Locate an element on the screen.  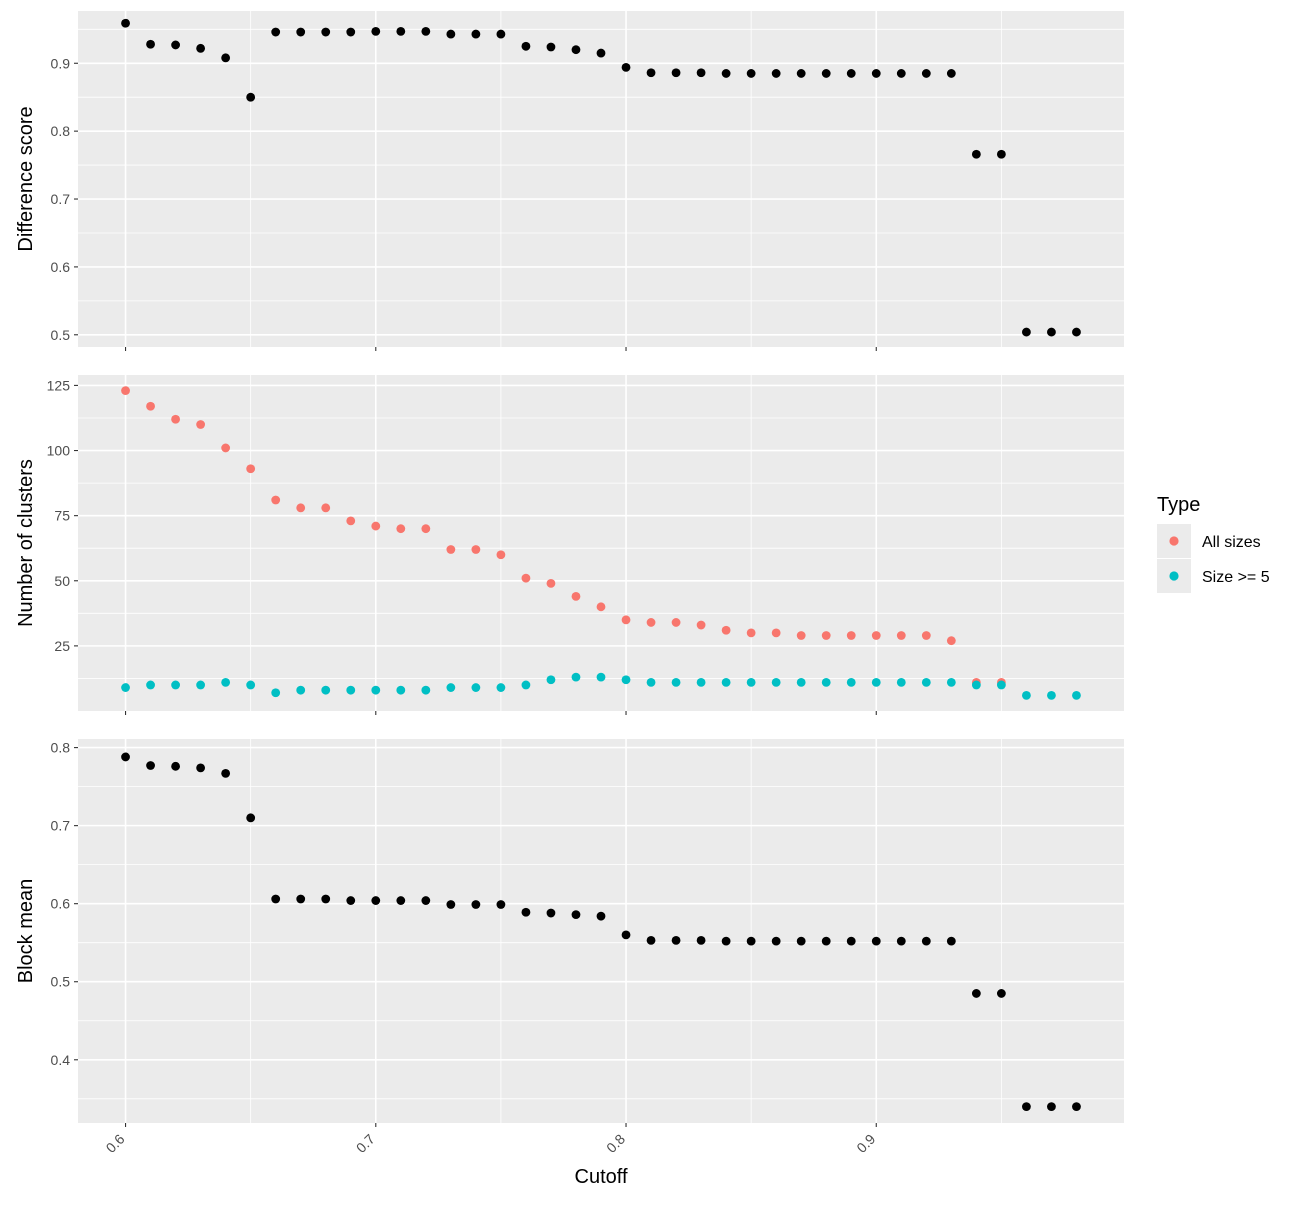
y-tick-label: 0.9 is located at coordinates (61, 63).